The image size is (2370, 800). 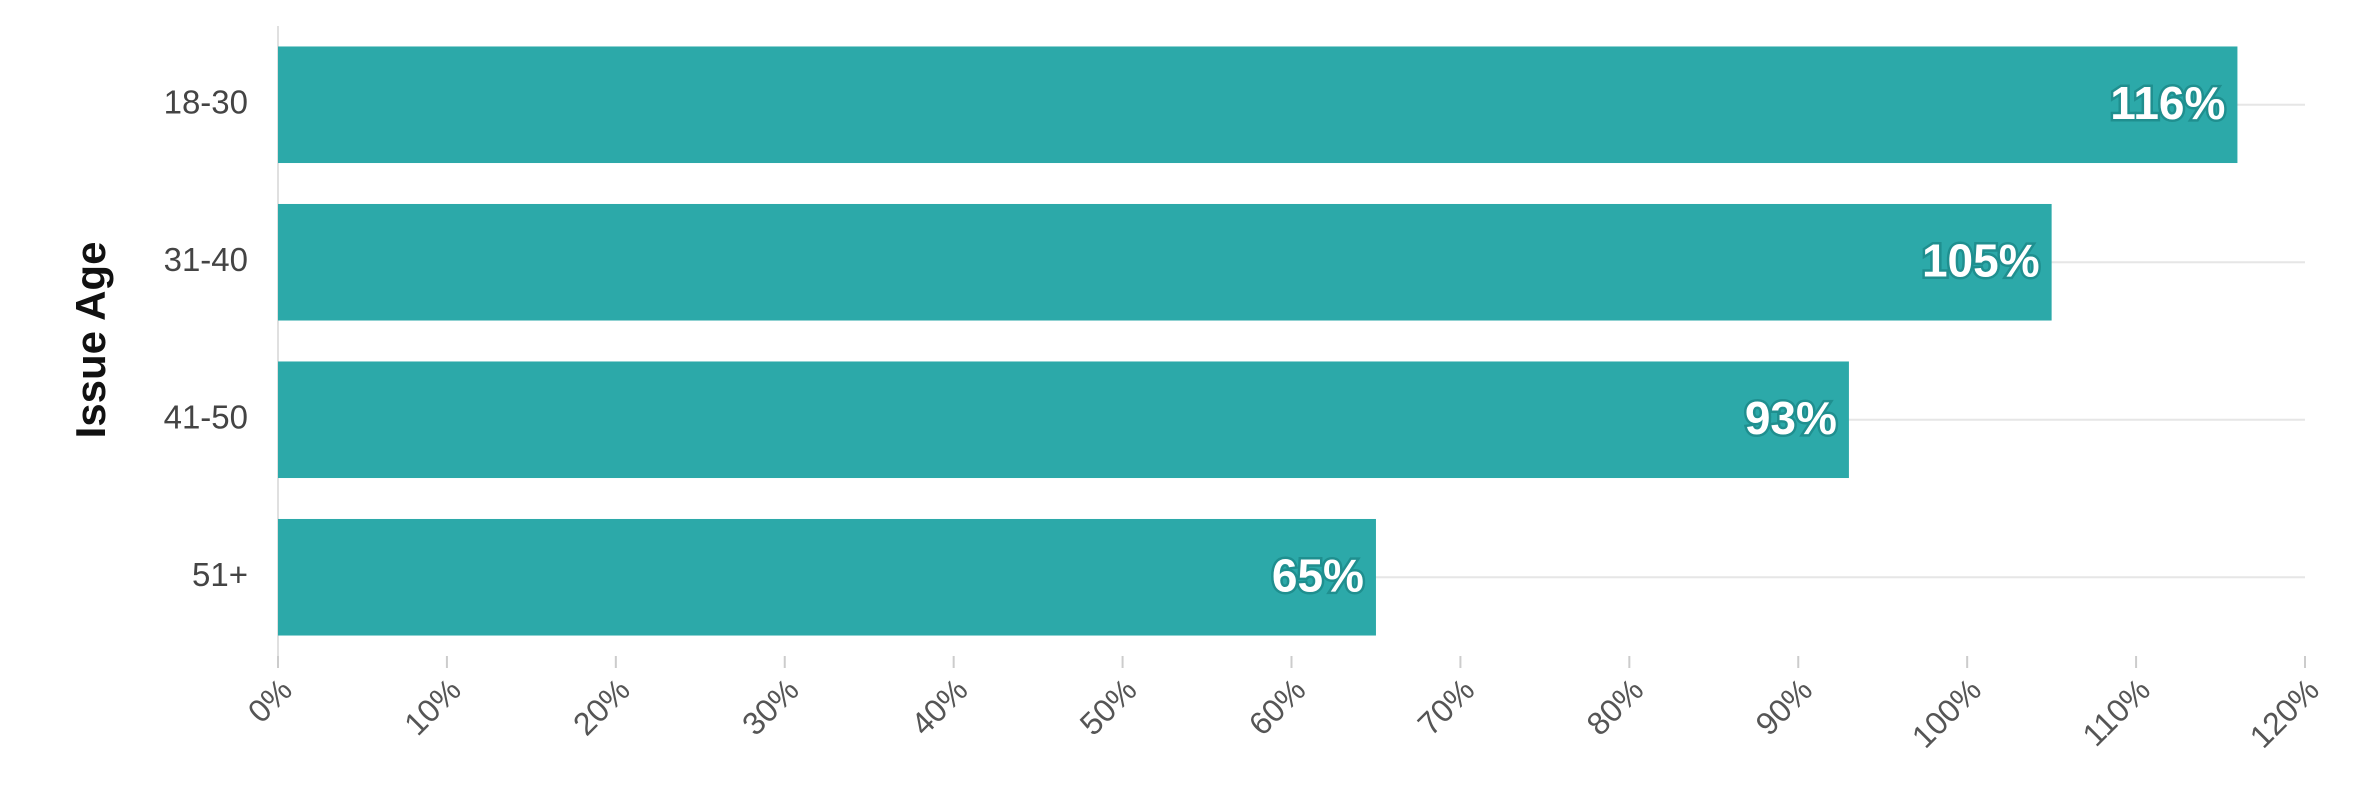 What do you see at coordinates (770, 706) in the screenshot?
I see `x-tick-label: 30%` at bounding box center [770, 706].